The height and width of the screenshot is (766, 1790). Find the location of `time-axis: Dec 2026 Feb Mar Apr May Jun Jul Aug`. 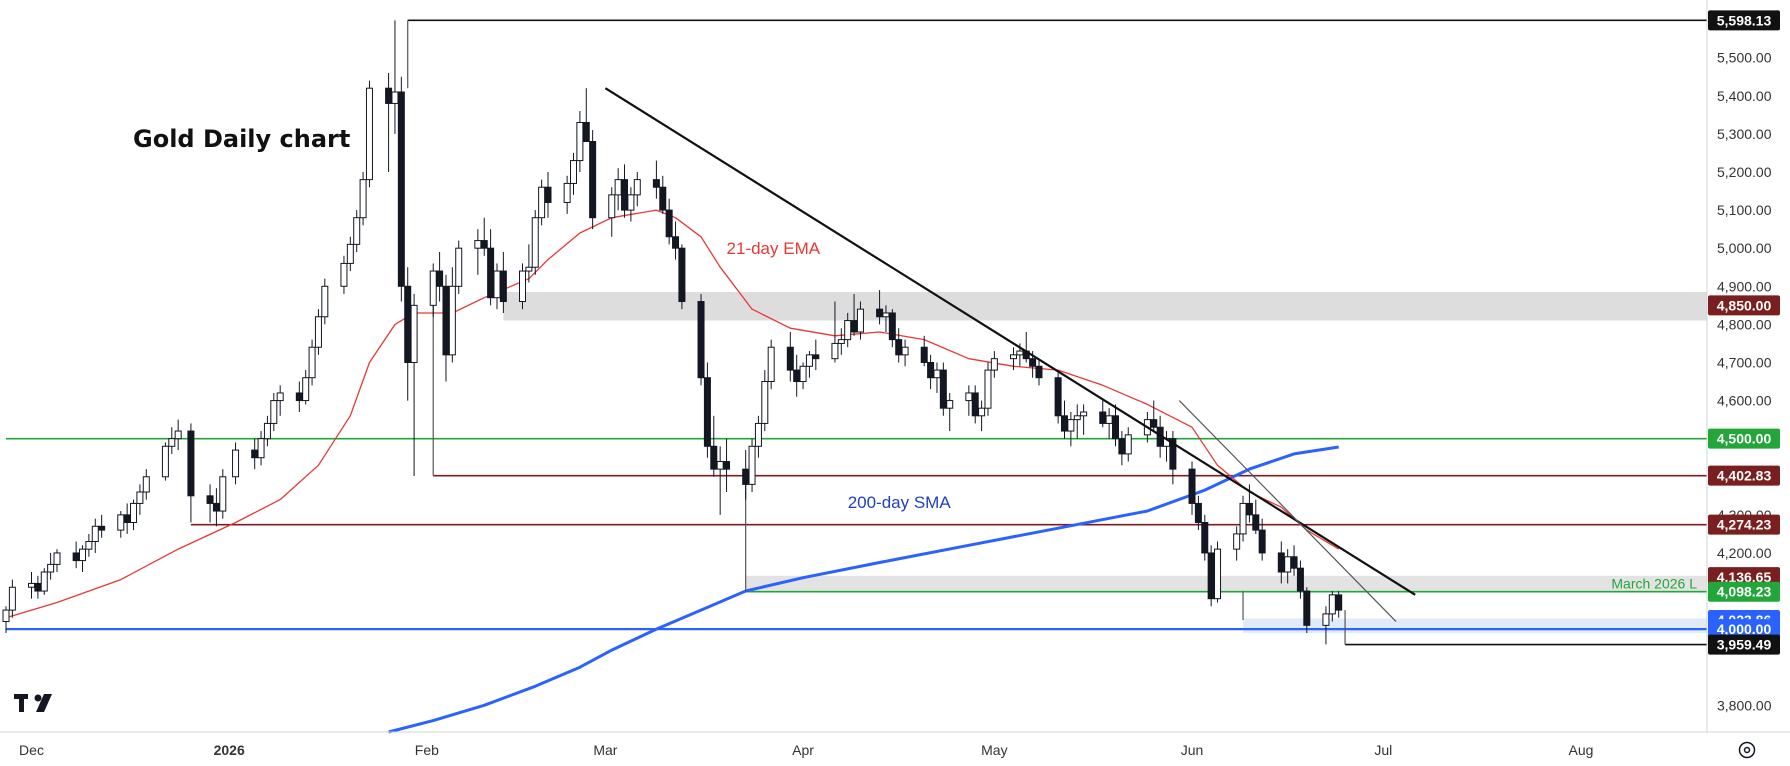

time-axis: Dec 2026 Feb Mar Apr May Jun Jul Aug is located at coordinates (806, 750).